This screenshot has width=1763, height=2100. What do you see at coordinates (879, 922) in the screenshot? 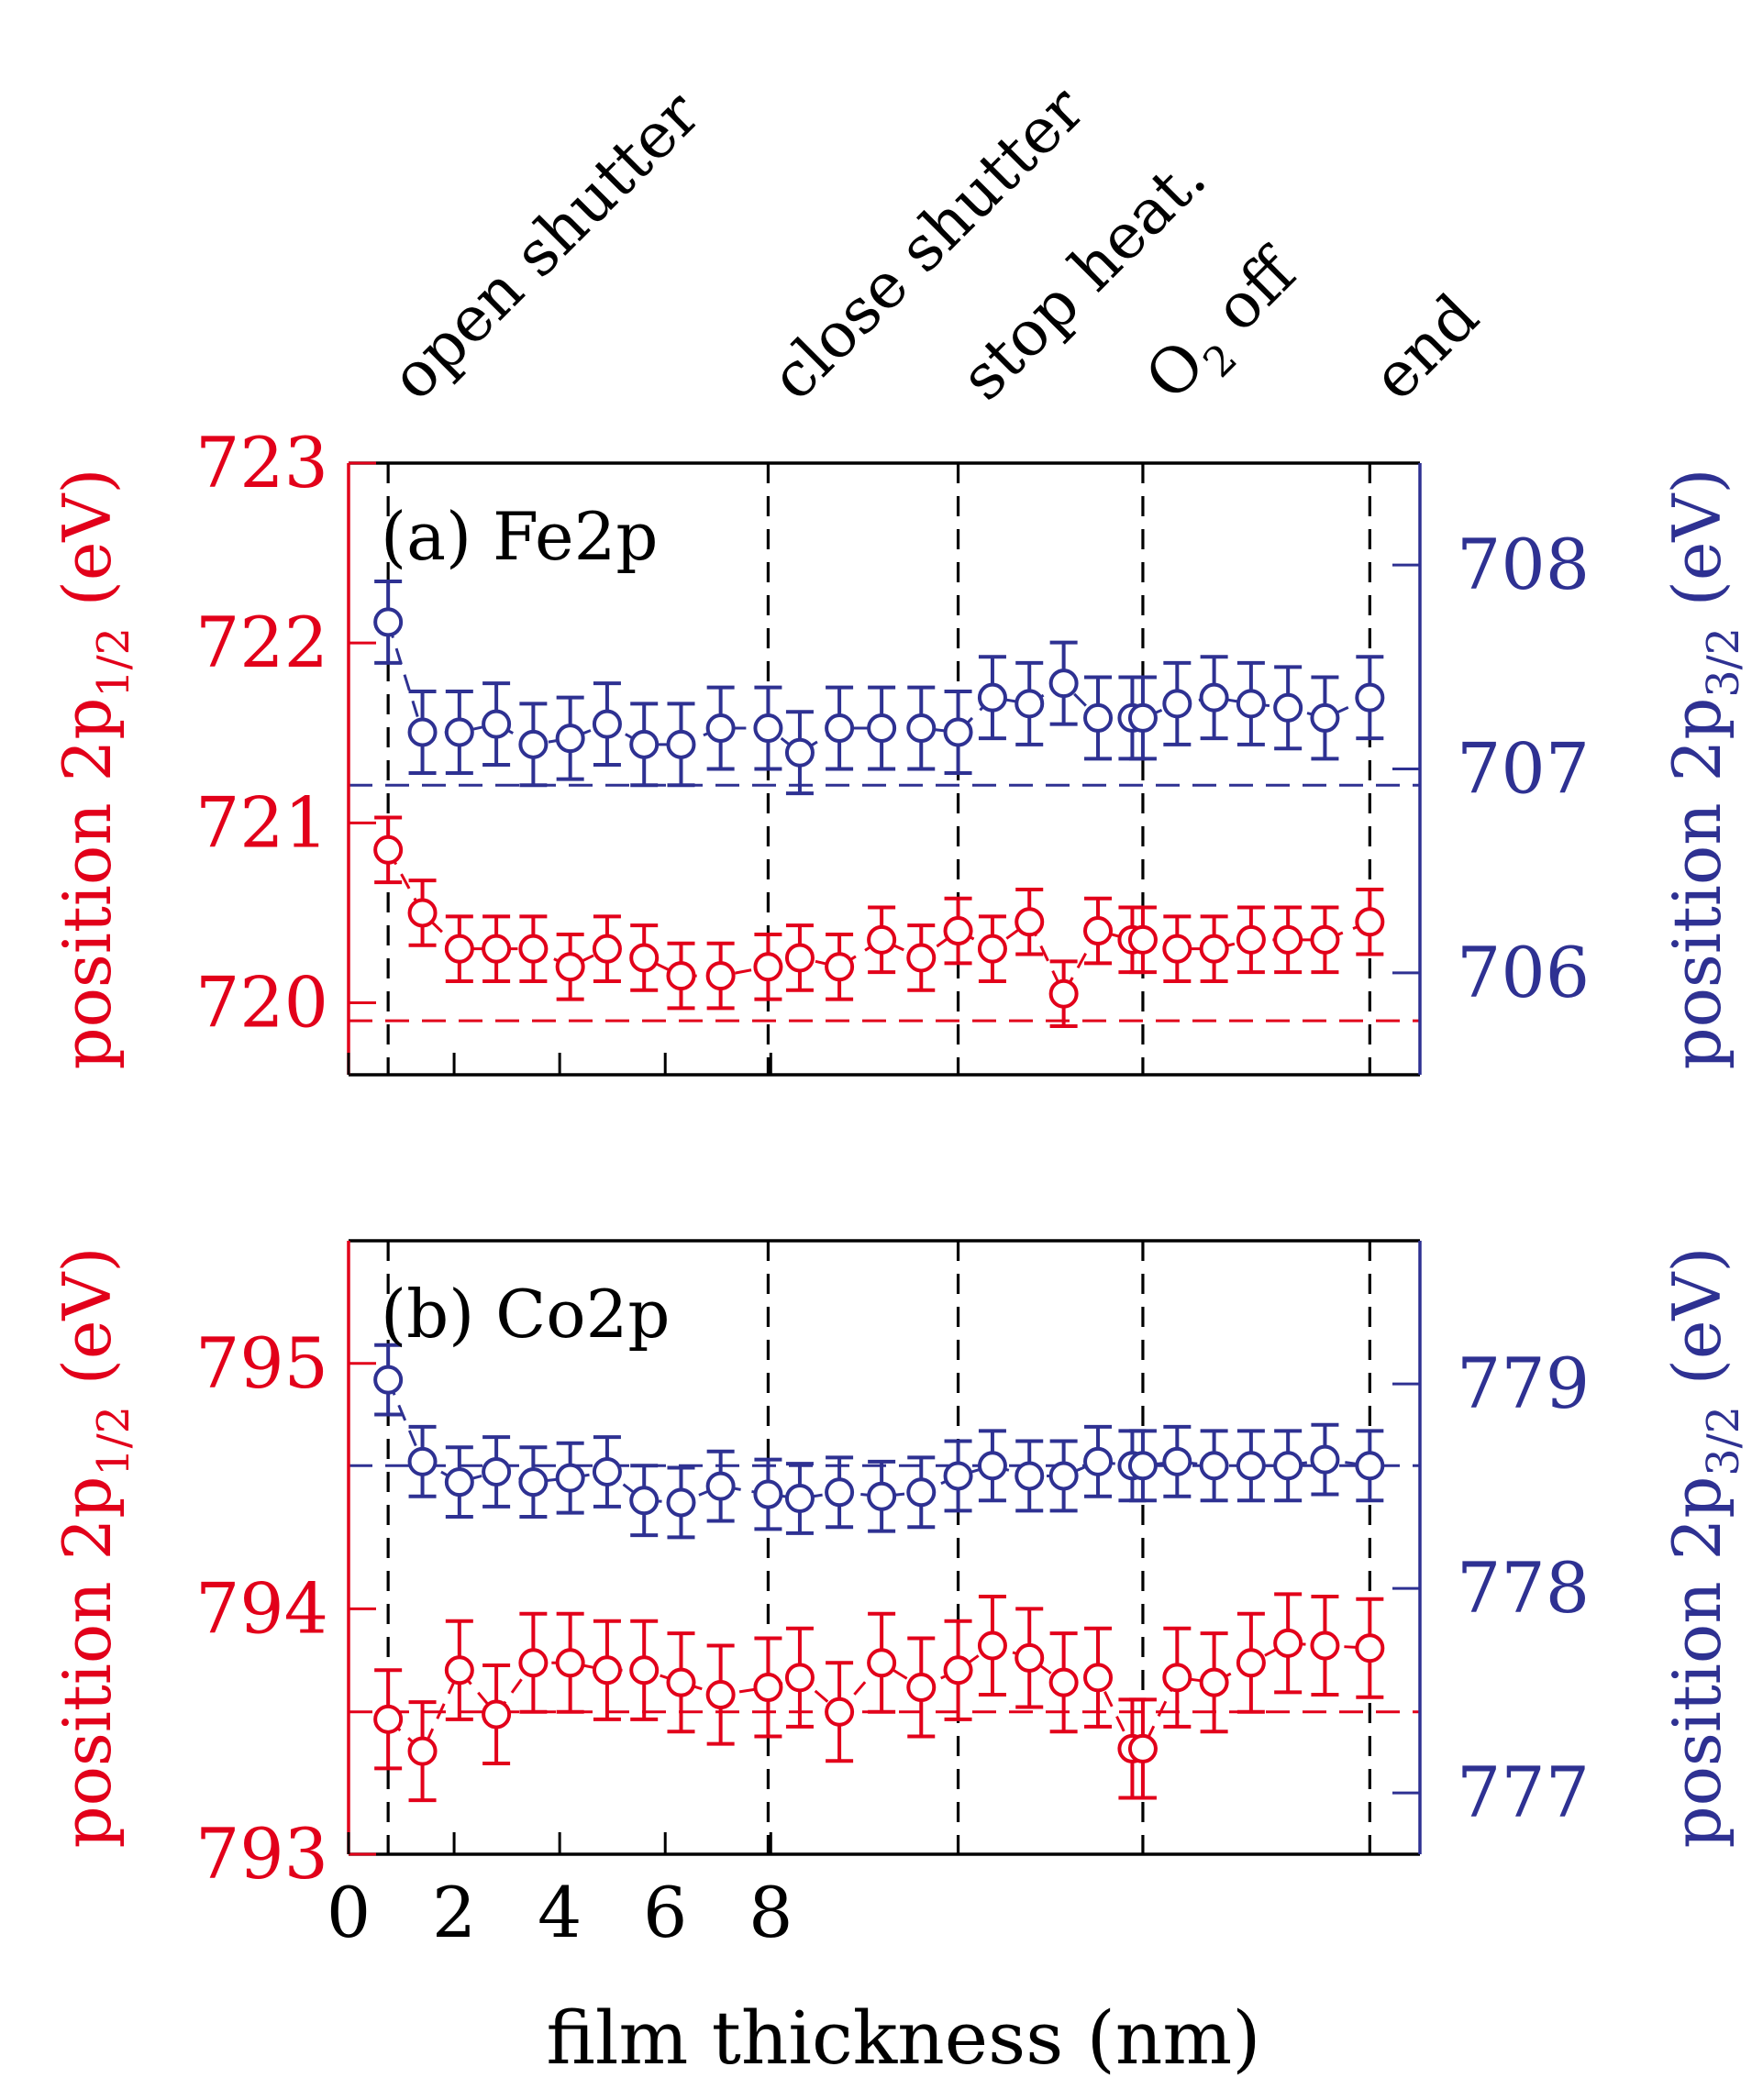
I see `series-red` at bounding box center [879, 922].